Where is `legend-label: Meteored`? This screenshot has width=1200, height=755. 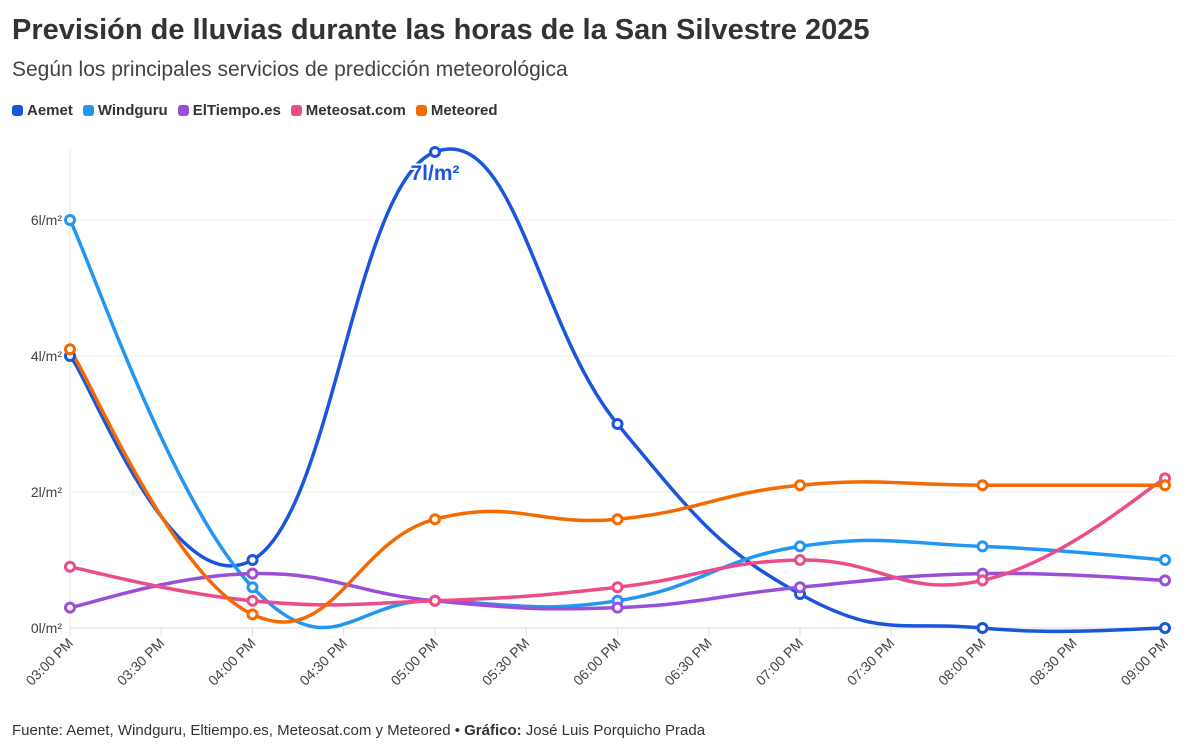
legend-label: Meteored is located at coordinates (464, 110).